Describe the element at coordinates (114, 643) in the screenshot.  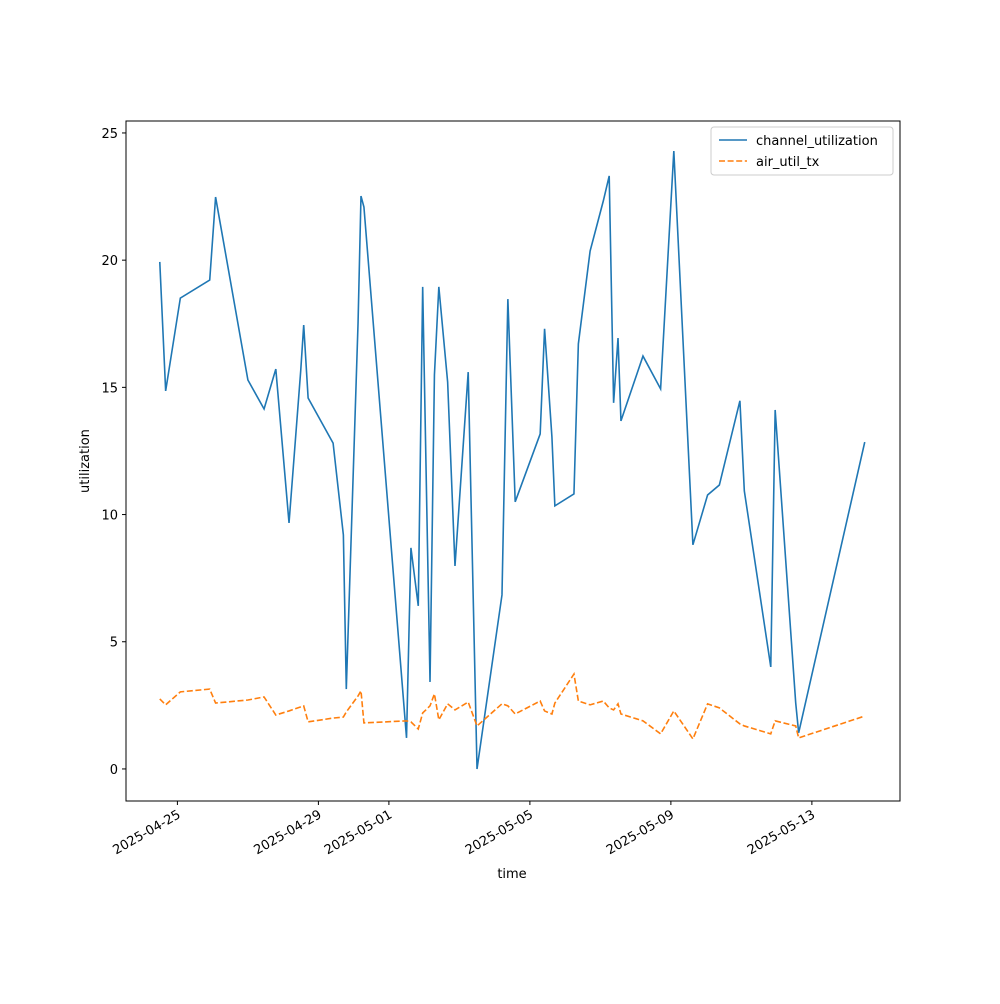
I see `y-tick-label: 5` at that location.